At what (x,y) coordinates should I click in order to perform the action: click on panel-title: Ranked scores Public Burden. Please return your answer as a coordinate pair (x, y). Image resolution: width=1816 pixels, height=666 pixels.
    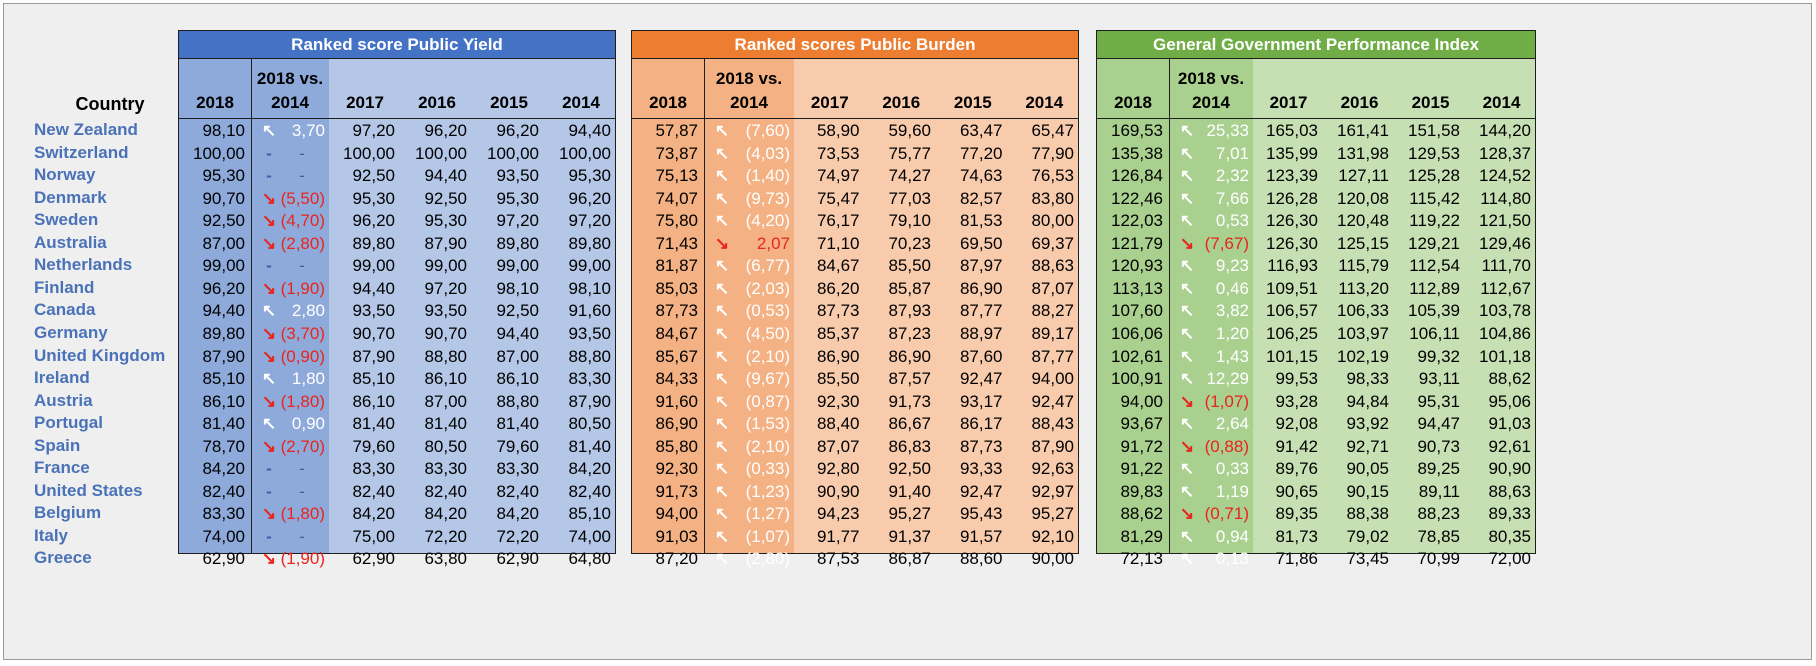
    Looking at the image, I should click on (855, 45).